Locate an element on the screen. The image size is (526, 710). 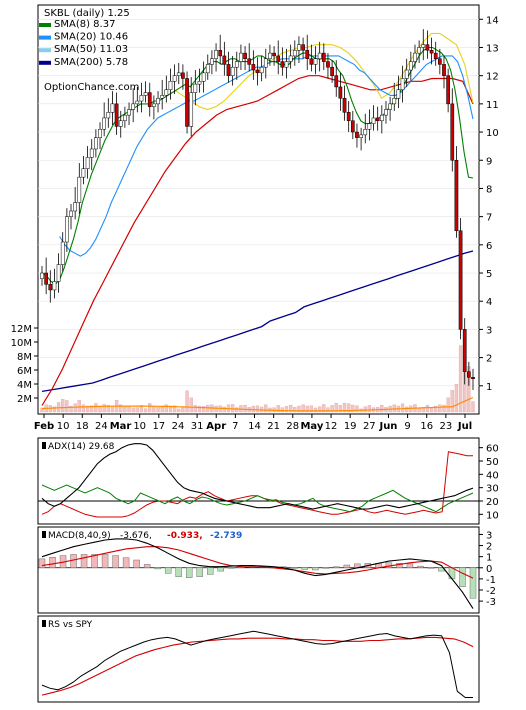
x-tick-label: 23 is located at coordinates (445, 426).